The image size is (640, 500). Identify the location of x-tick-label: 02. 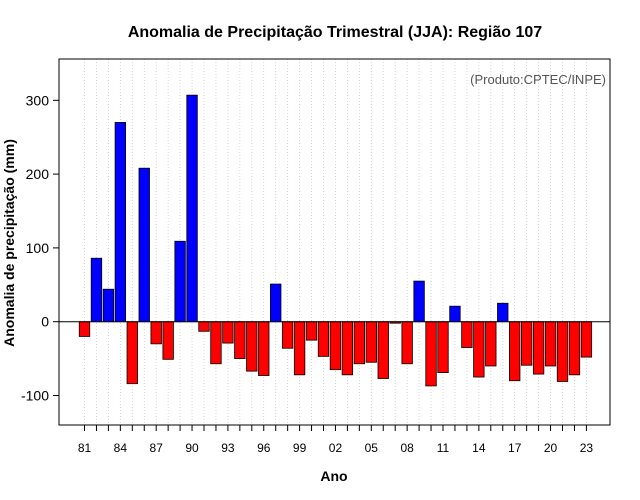
(336, 448).